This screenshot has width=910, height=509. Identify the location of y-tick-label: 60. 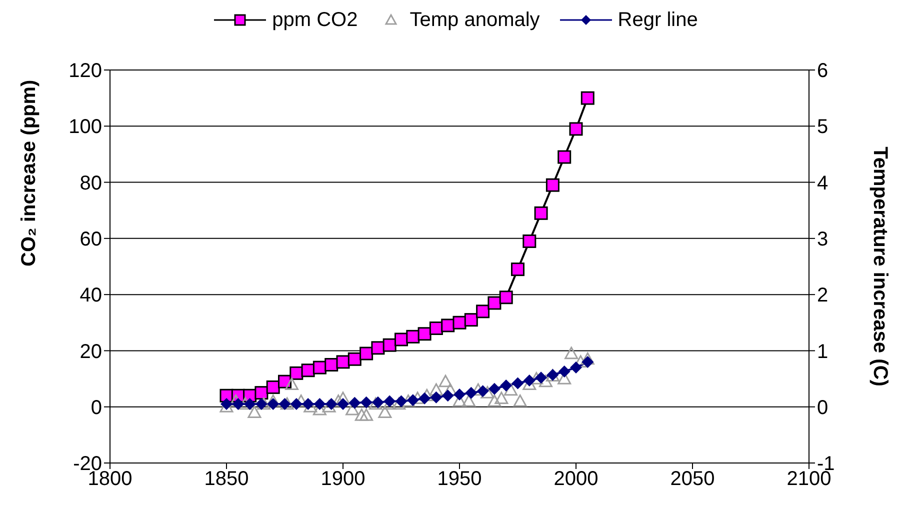
(91, 239).